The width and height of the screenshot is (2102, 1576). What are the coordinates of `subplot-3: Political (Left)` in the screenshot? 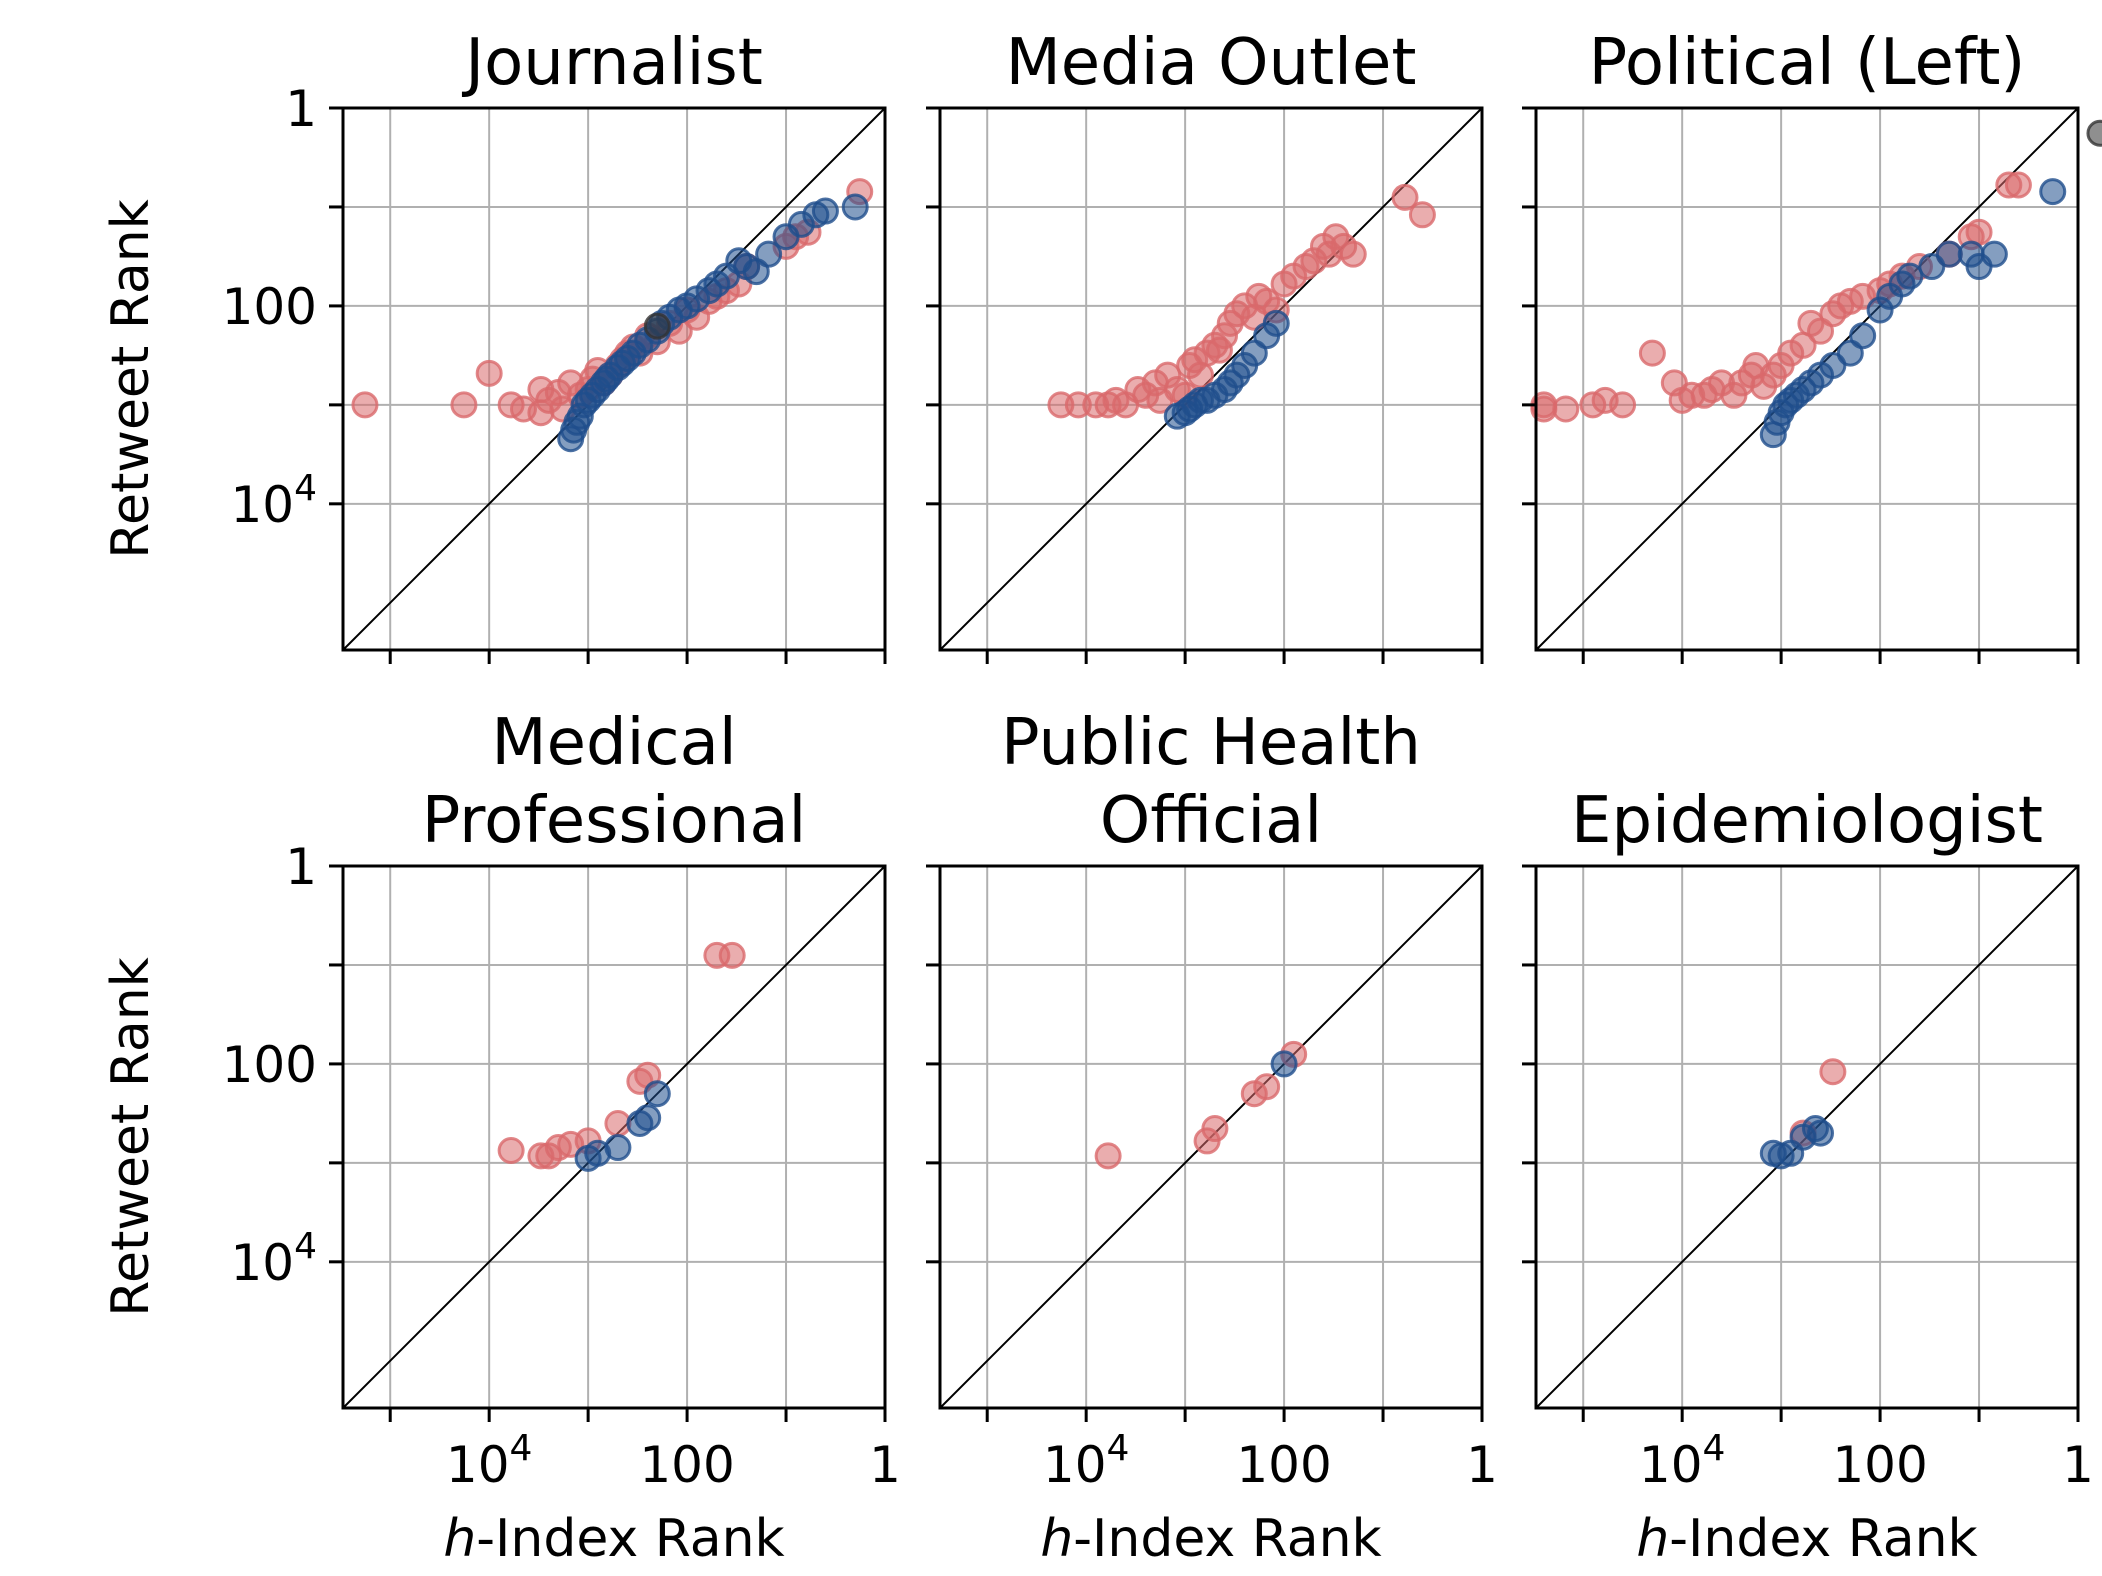 It's located at (1812, 345).